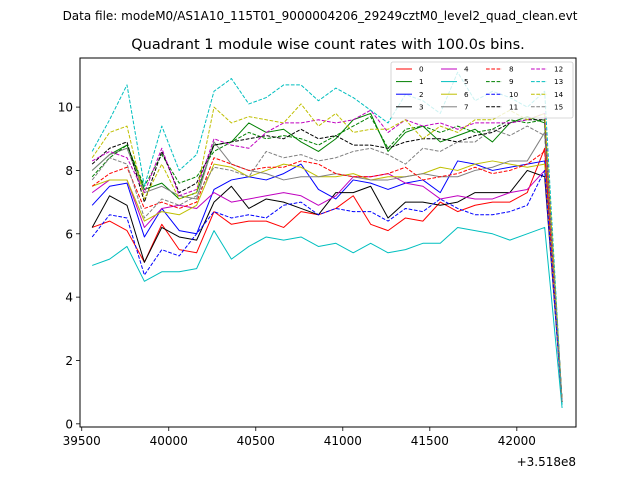 The height and width of the screenshot is (484, 640). Describe the element at coordinates (466, 94) in the screenshot. I see `legend-label-6: 6` at that location.